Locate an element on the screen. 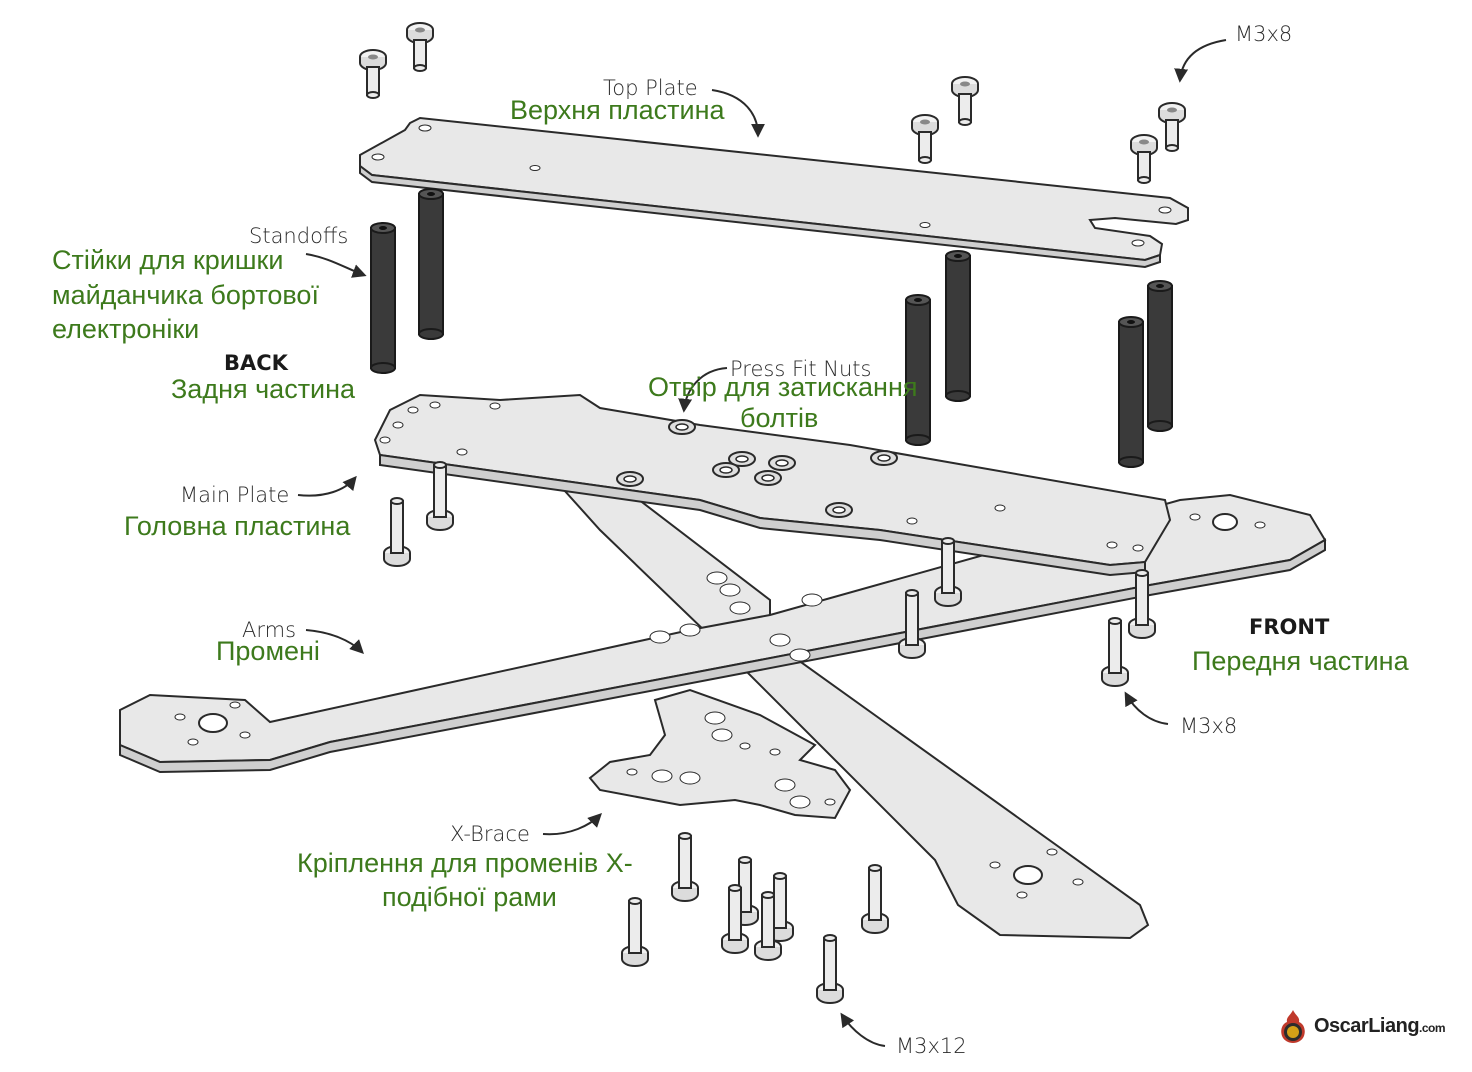  label-m3x12: M3x12 is located at coordinates (931, 1046).